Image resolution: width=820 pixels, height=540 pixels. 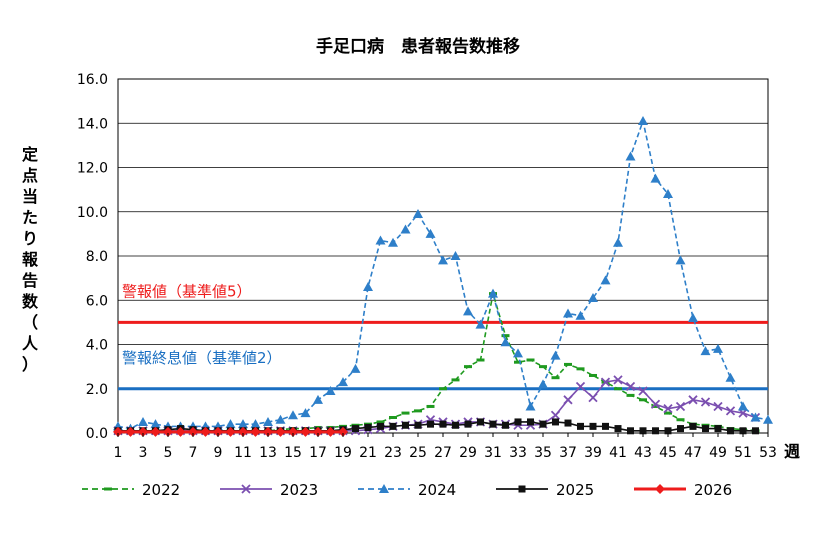 What do you see at coordinates (187, 291) in the screenshot?
I see `reference-line-label: 警報値（基準値5）` at bounding box center [187, 291].